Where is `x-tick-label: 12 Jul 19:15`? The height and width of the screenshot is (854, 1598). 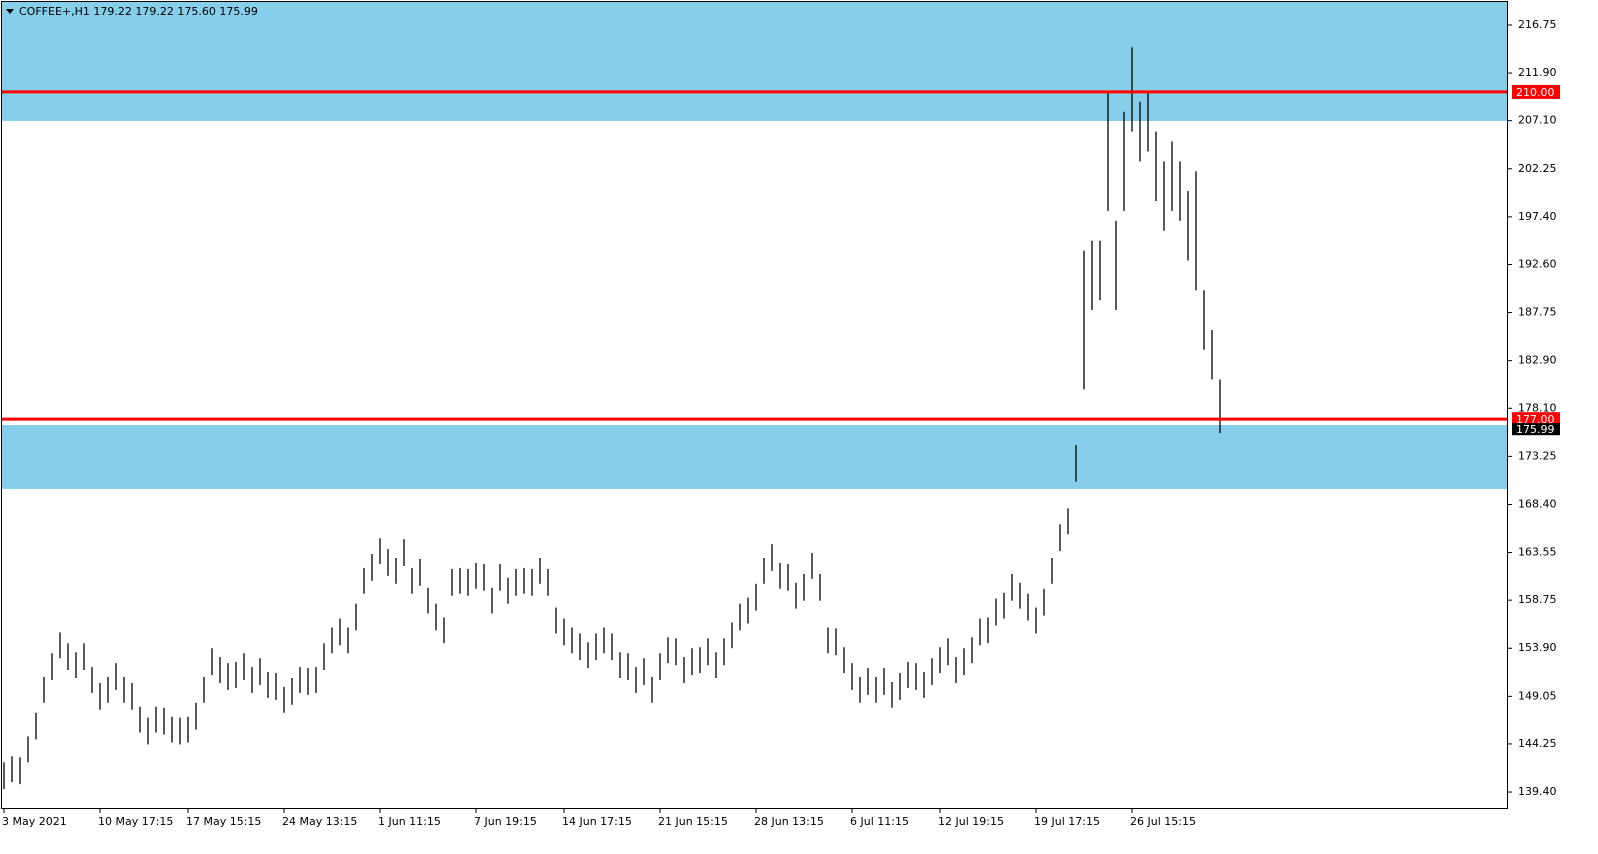
x-tick-label: 12 Jul 19:15 is located at coordinates (971, 821).